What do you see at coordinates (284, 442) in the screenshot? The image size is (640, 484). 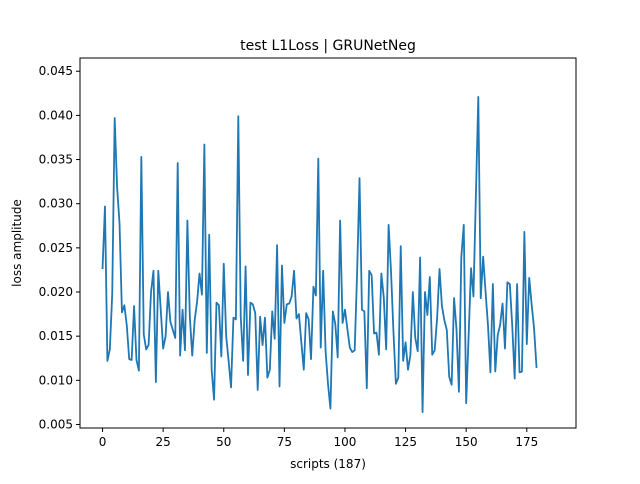 I see `x-tick-label: 75` at bounding box center [284, 442].